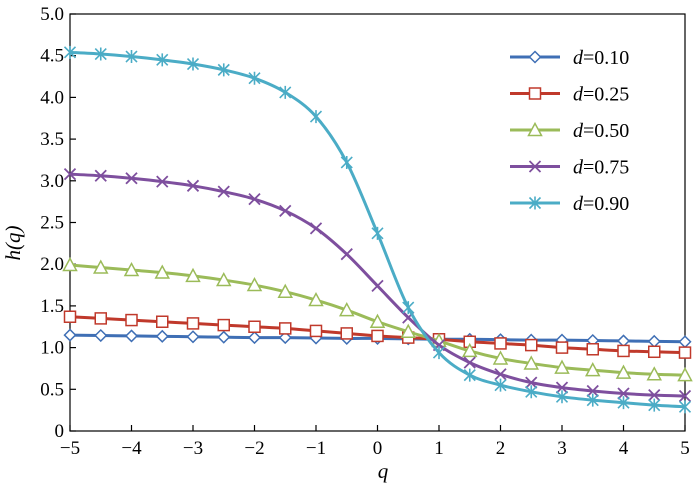  What do you see at coordinates (601, 131) in the screenshot?
I see `legend-label: d=0.50` at bounding box center [601, 131].